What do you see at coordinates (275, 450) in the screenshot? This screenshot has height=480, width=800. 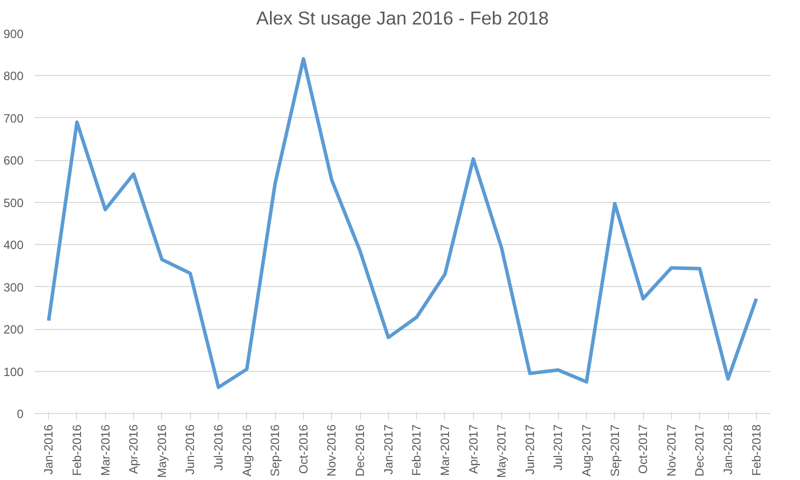 I see `x-tick-label: Sep-2016` at bounding box center [275, 450].